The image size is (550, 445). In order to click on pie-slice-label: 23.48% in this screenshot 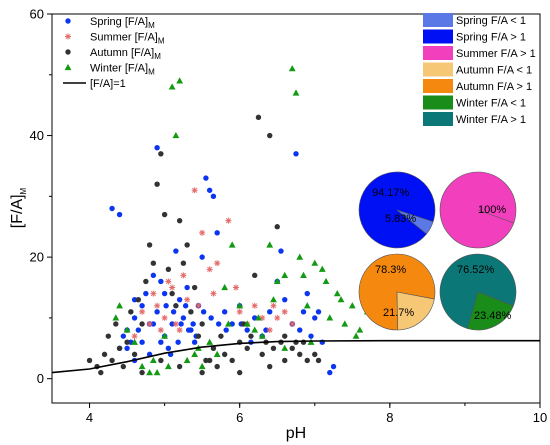, I will do `click(493, 316)`.